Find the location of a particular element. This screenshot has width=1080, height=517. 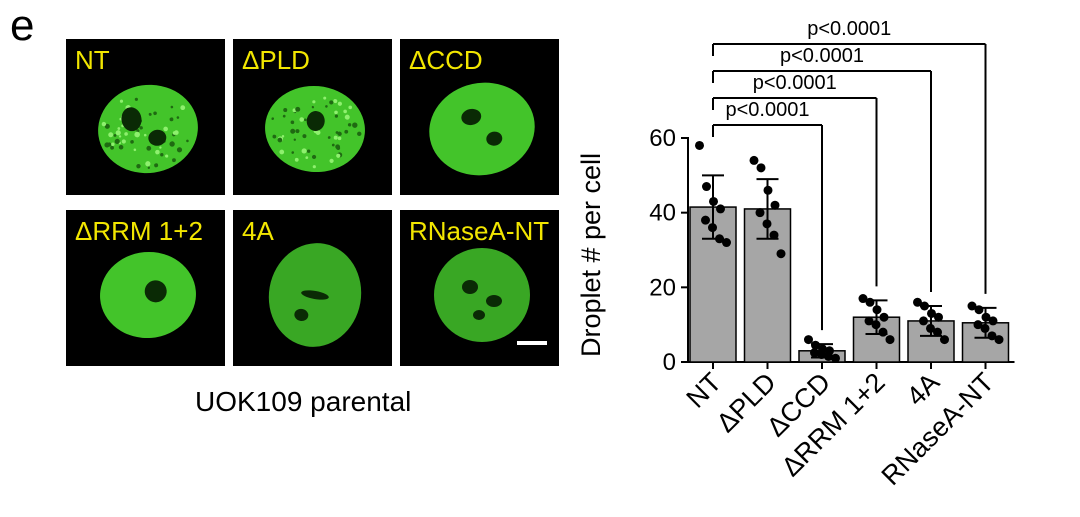

micrograph-label: 4A is located at coordinates (258, 231).